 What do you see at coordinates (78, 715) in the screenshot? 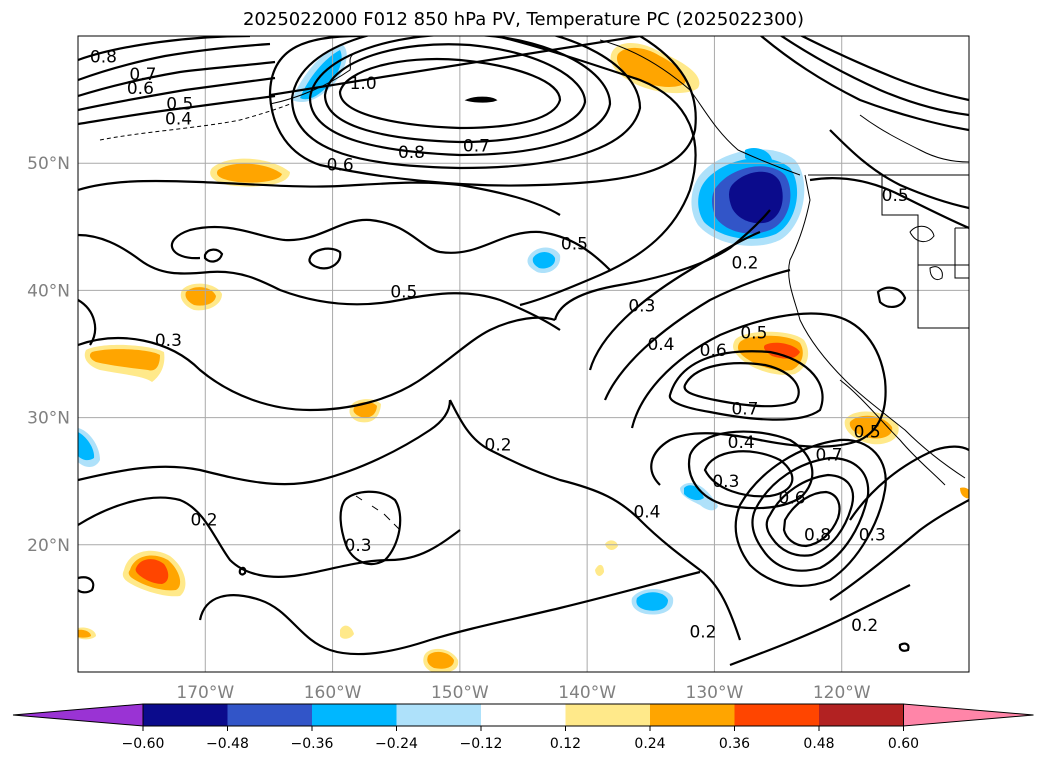
I see `colorbar-extend-low` at bounding box center [78, 715].